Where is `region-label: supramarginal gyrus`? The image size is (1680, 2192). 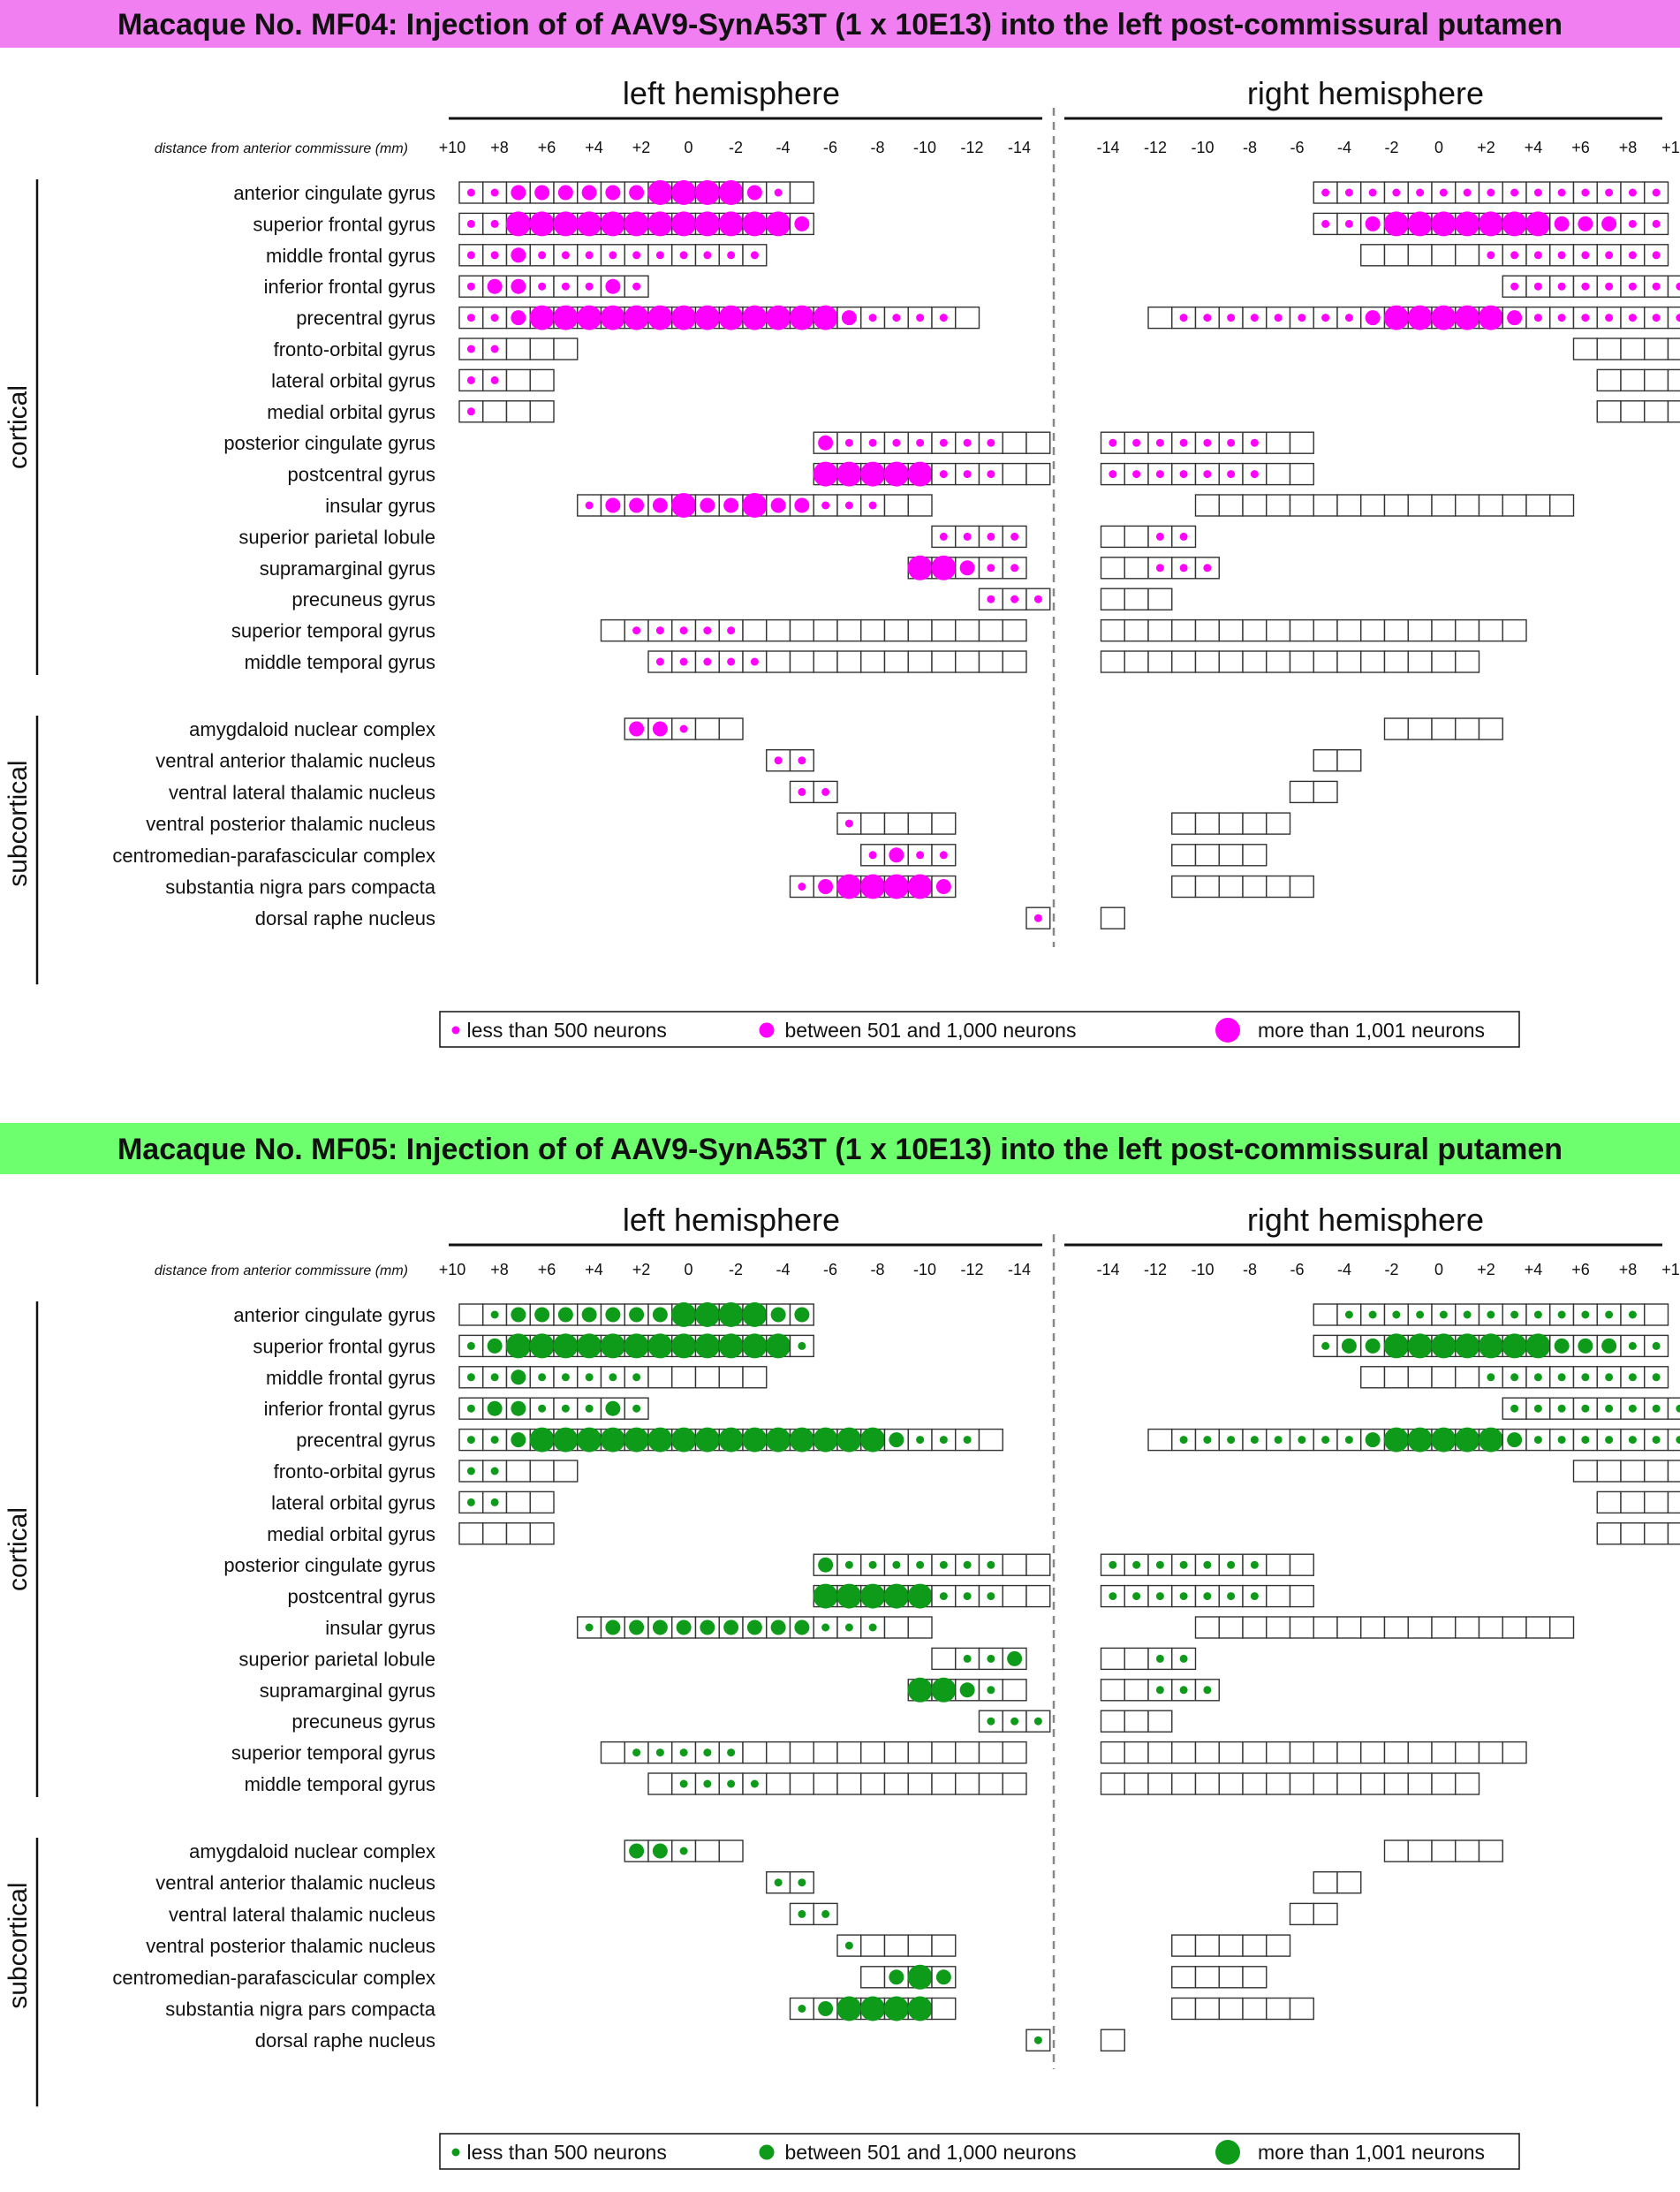
region-label: supramarginal gyrus is located at coordinates (347, 1691).